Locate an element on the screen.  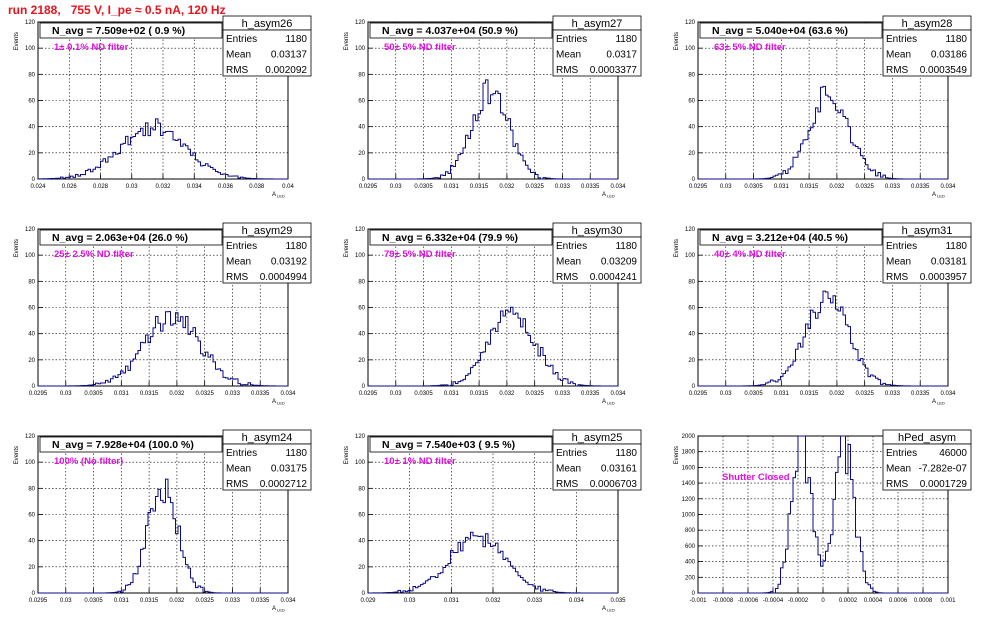
title-box: hPed_asym is located at coordinates (927, 437).